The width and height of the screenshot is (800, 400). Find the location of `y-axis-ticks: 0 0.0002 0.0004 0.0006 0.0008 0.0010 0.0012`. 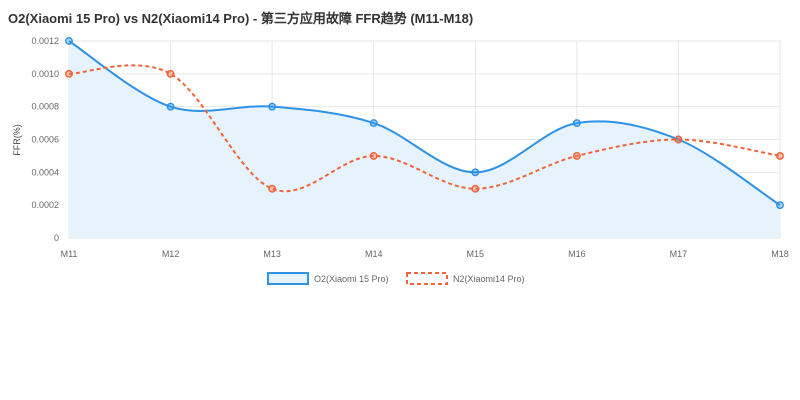

y-axis-ticks: 0 0.0002 0.0004 0.0006 0.0008 0.0010 0.0012 is located at coordinates (45, 139).